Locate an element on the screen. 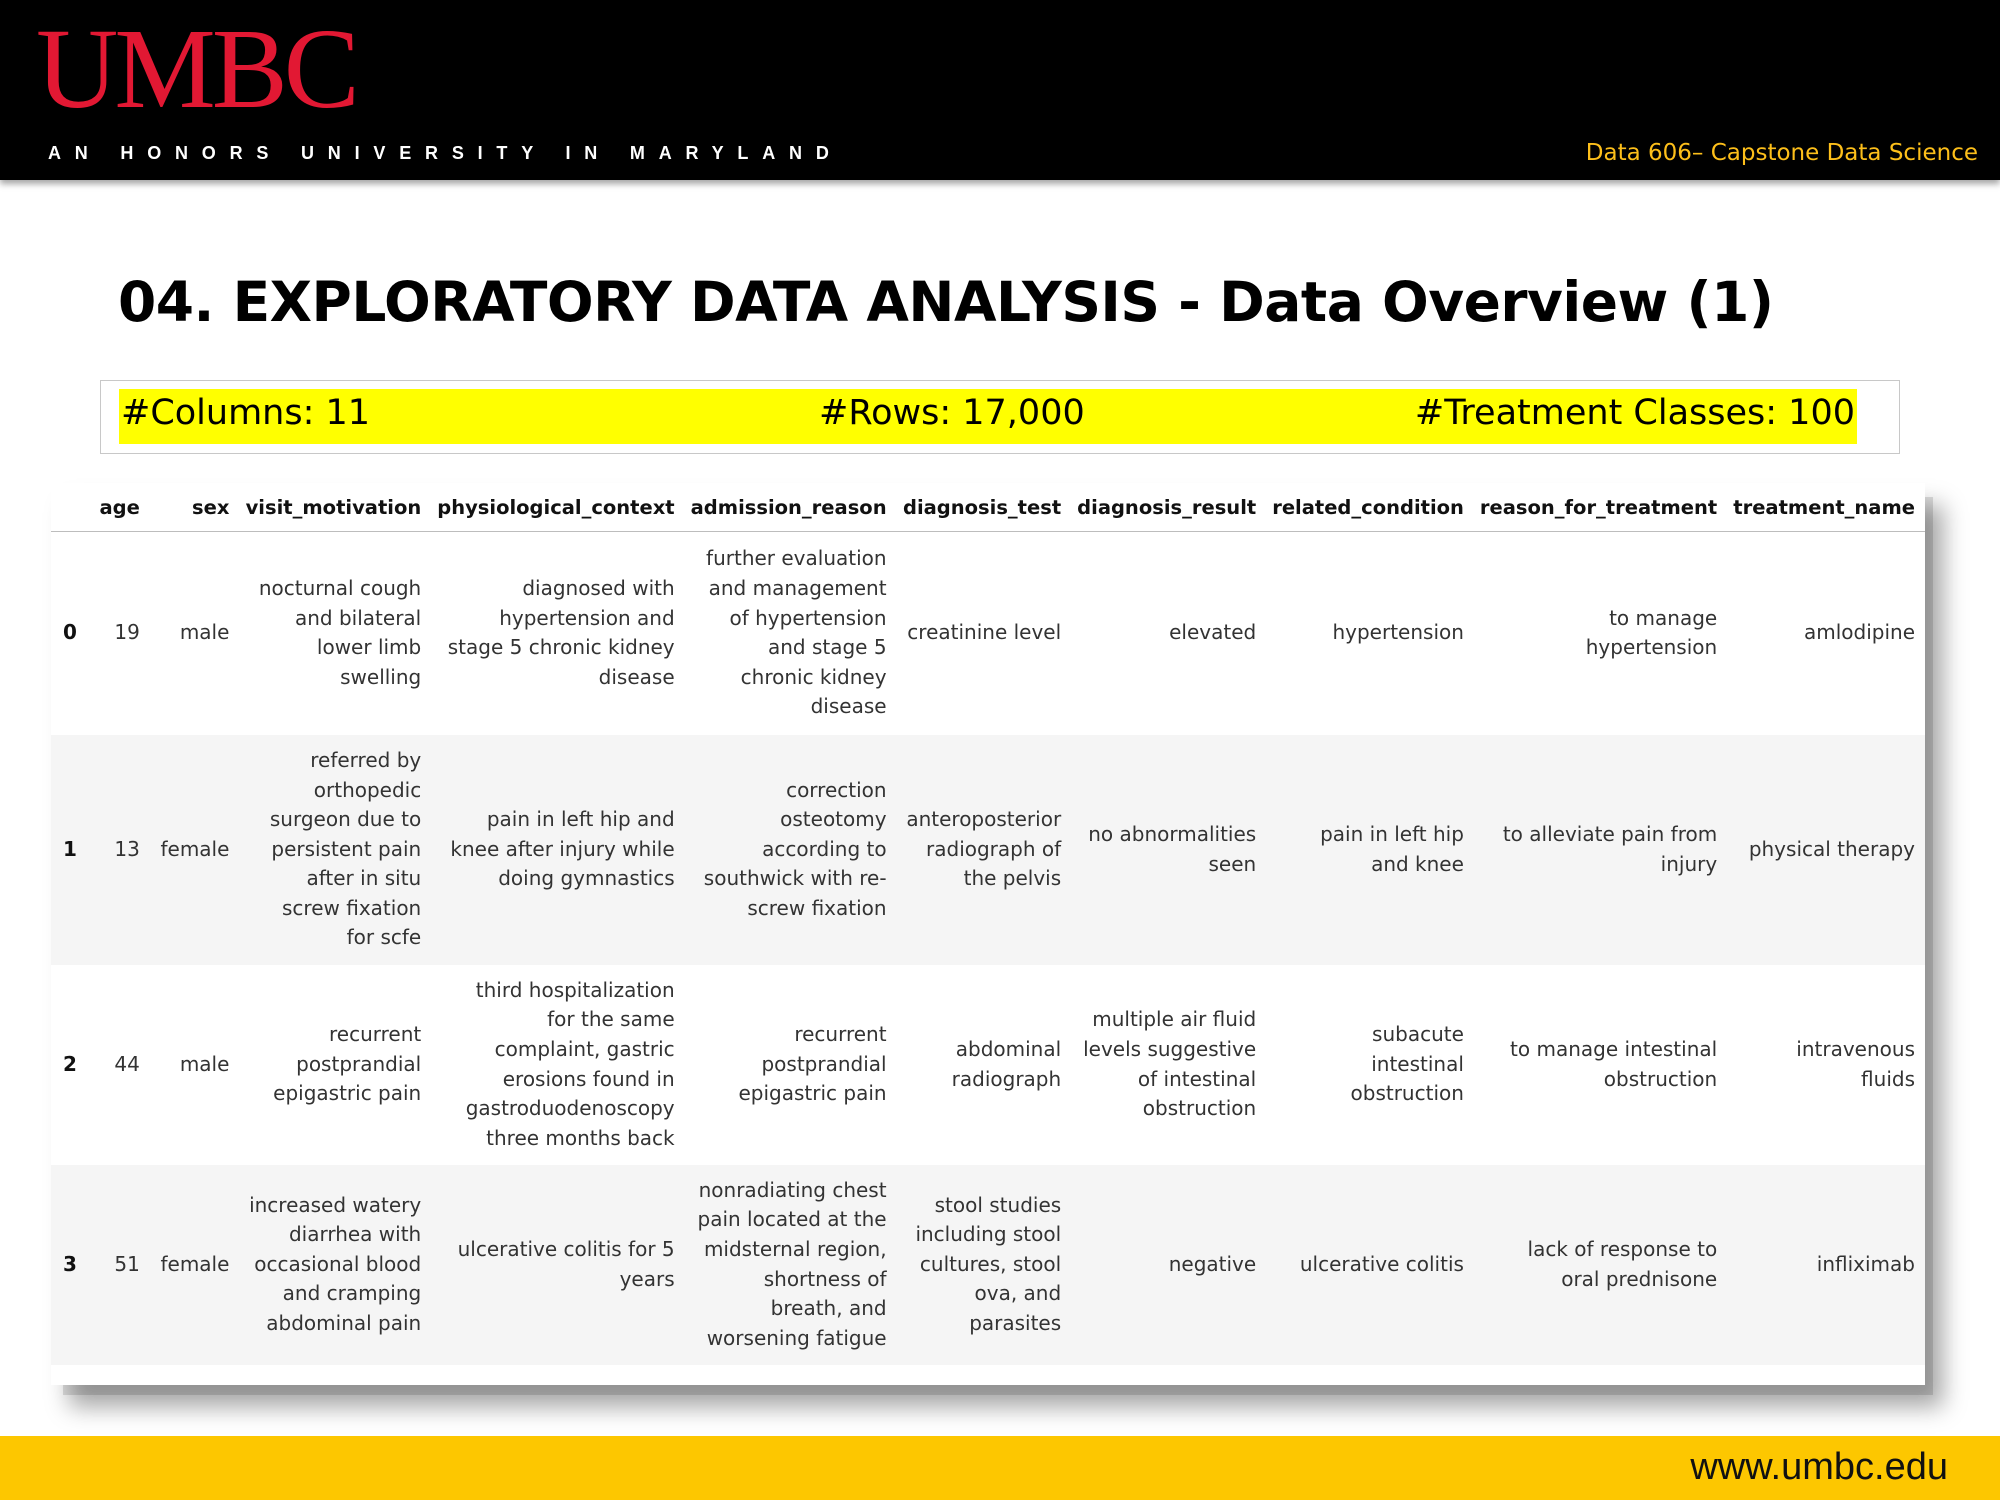  column-header-age: age is located at coordinates (120, 507).